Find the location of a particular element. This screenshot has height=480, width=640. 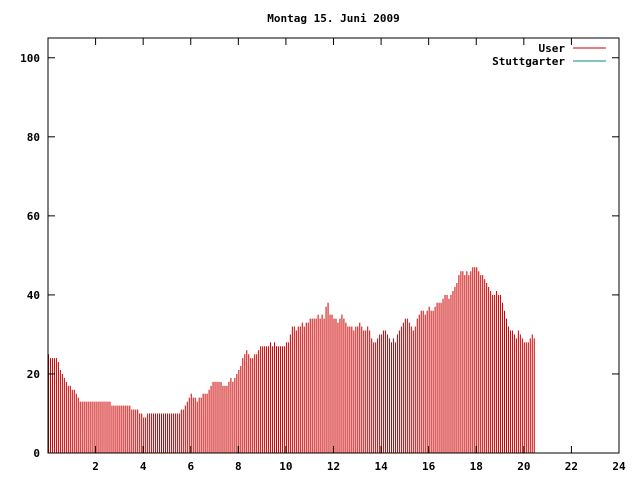

x-tick-label: 18 is located at coordinates (476, 466).